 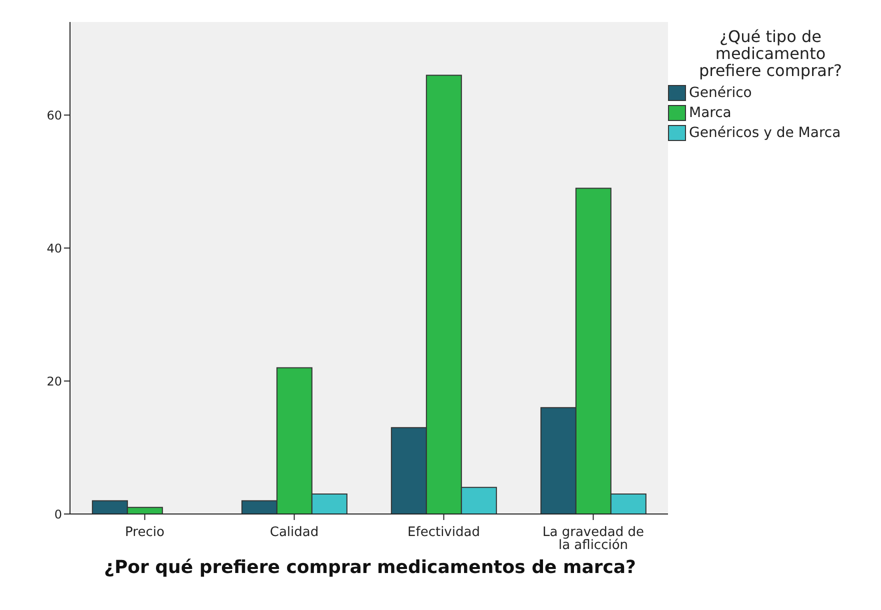 What do you see at coordinates (54, 381) in the screenshot?
I see `y-tick-label: 20` at bounding box center [54, 381].